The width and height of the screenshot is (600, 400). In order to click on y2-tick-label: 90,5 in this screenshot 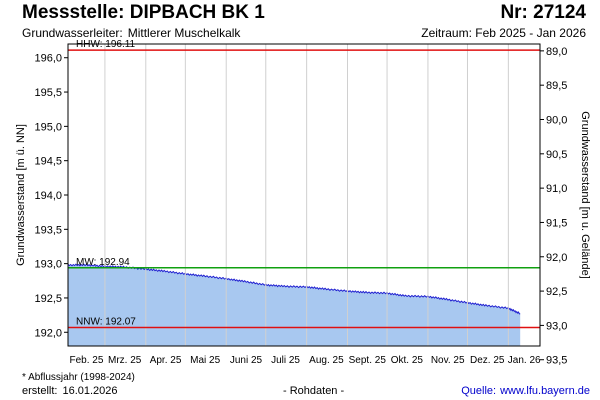, I will do `click(556, 155)`.